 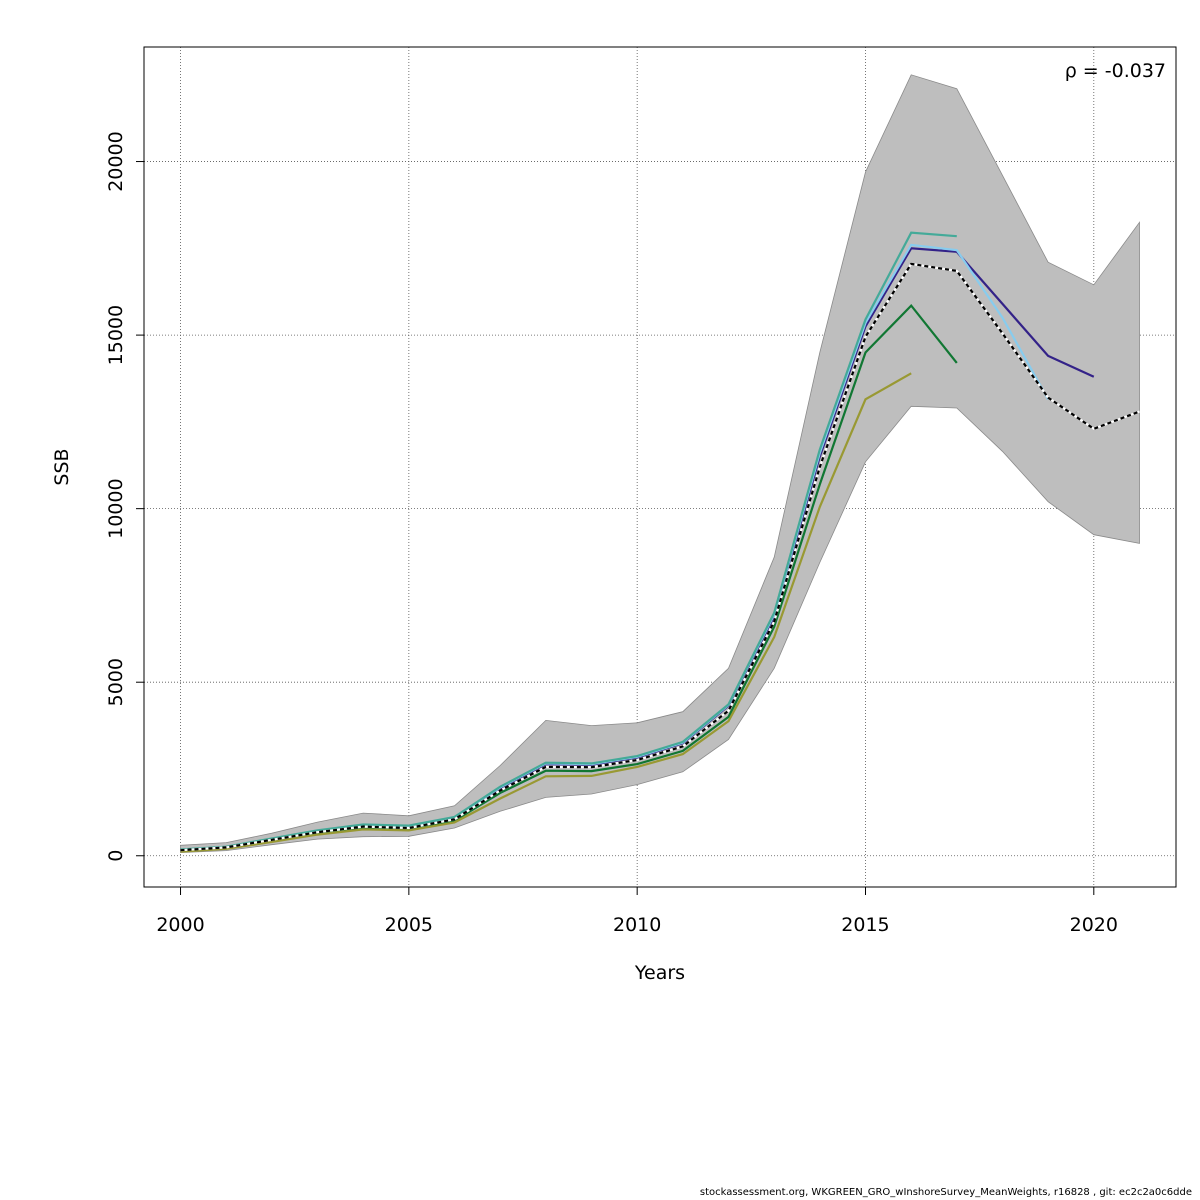 What do you see at coordinates (62, 466) in the screenshot?
I see `y-axis-label: SSB` at bounding box center [62, 466].